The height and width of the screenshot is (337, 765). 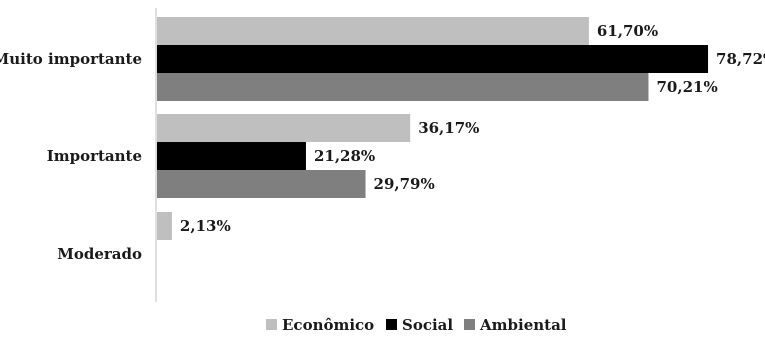 What do you see at coordinates (469, 324) in the screenshot?
I see `legend-swatch-ambiental` at bounding box center [469, 324].